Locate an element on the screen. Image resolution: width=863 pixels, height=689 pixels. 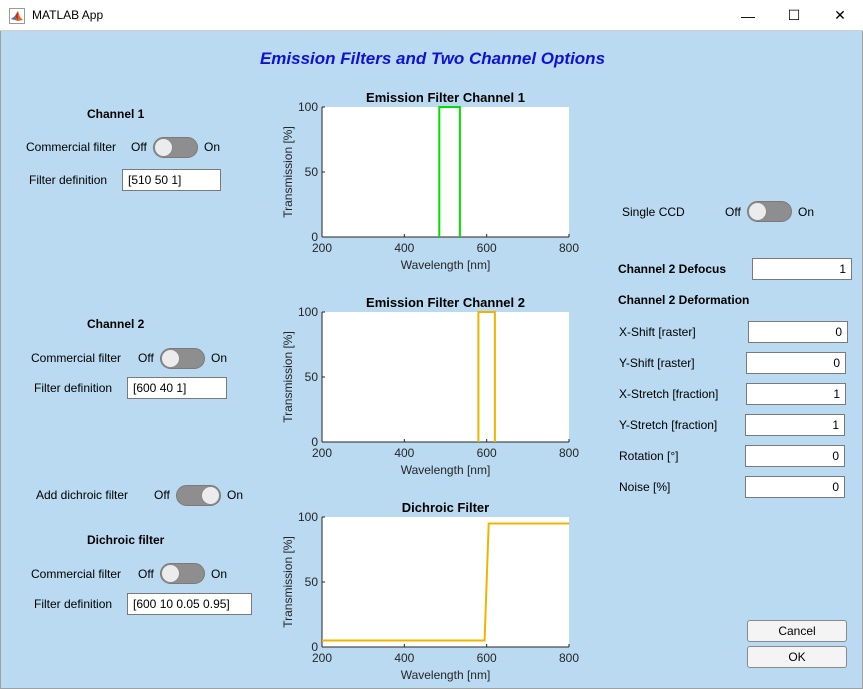
dichroic-switch-off-label: Off is located at coordinates (146, 574).